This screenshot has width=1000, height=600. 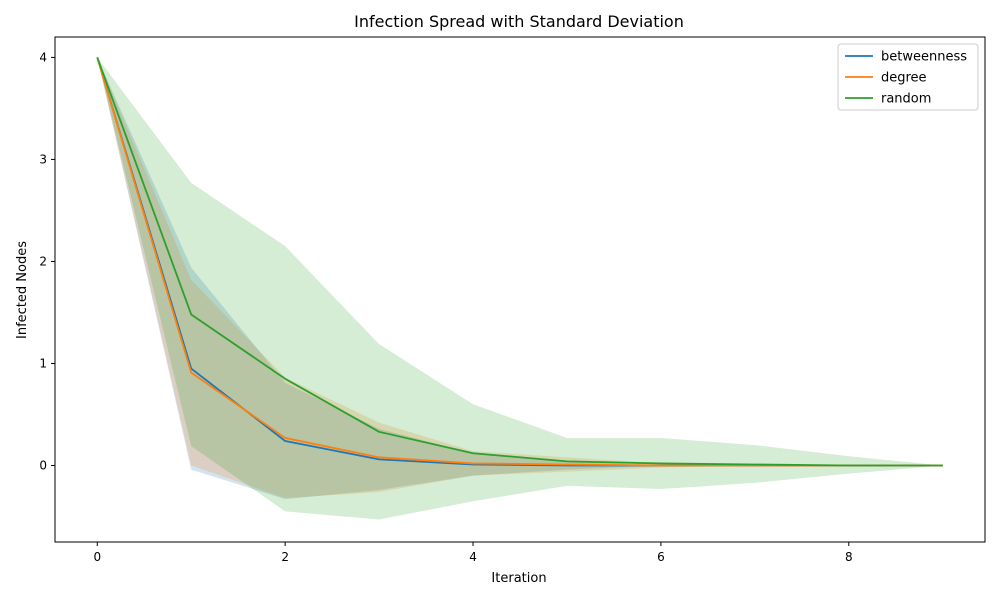 I want to click on y-axis-title: Infected Nodes, so click(x=22, y=290).